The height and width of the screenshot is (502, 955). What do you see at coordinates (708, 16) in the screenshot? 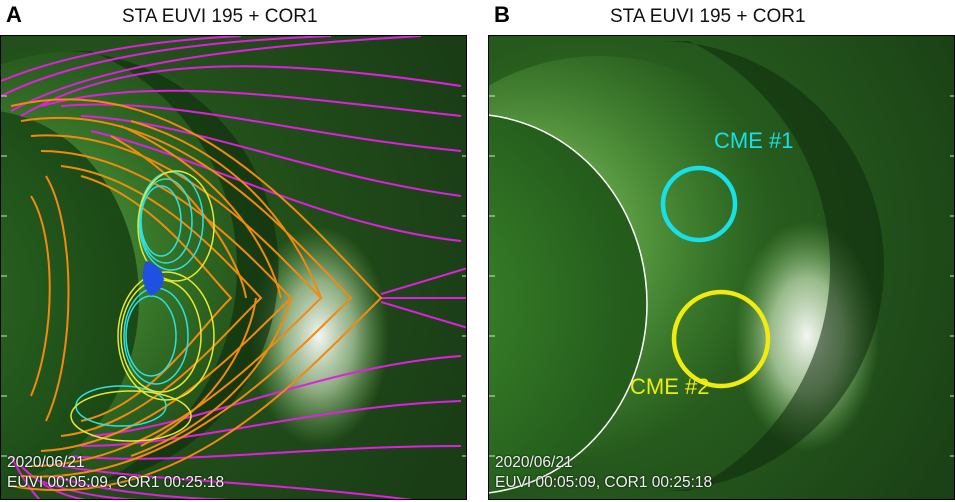
I see `panel-b-title: STA EUVI 195 + COR1` at bounding box center [708, 16].